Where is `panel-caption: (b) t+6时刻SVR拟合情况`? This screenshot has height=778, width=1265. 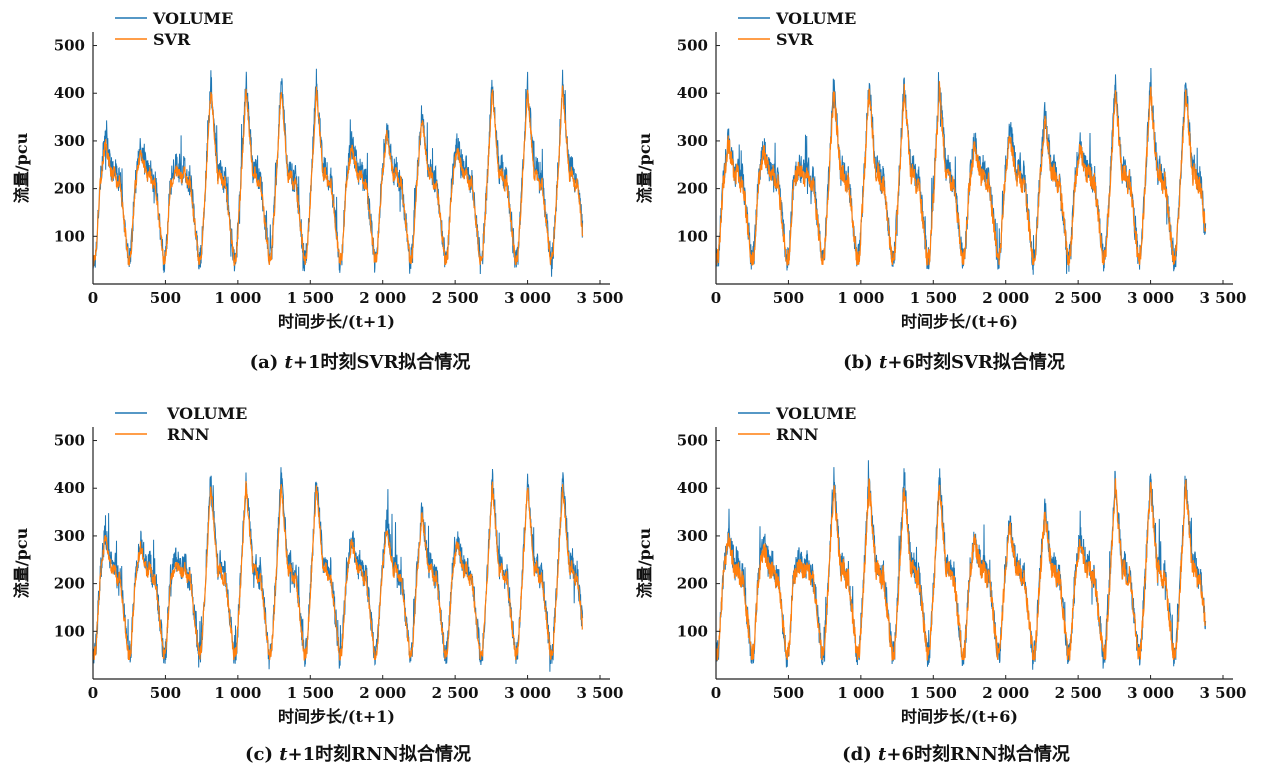
panel-caption: (b) t+6时刻SVR拟合情况 is located at coordinates (954, 361).